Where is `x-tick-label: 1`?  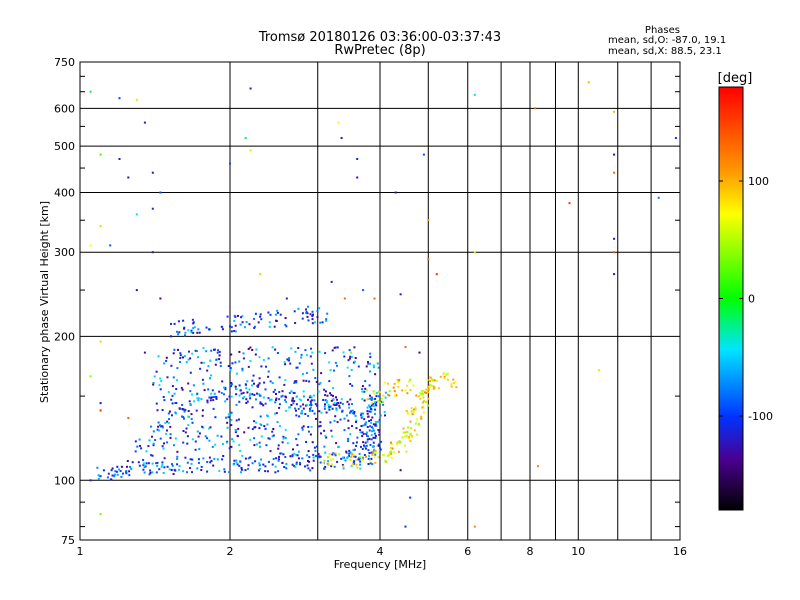
x-tick-label: 1 is located at coordinates (80, 551).